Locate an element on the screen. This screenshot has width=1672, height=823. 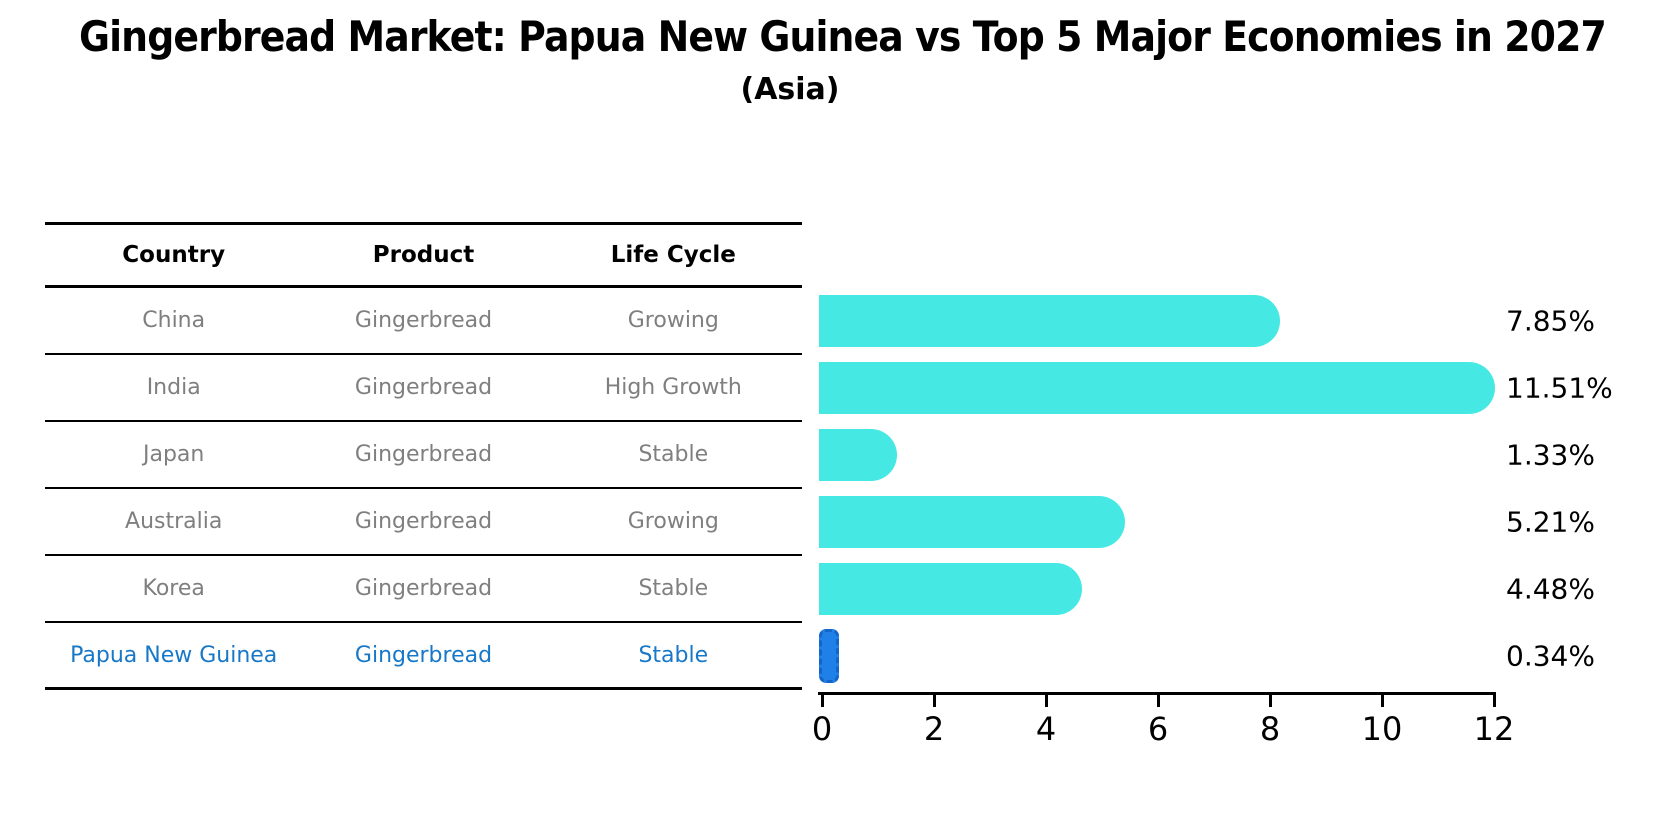
table-row: Korea Gingerbread Stable is located at coordinates (423, 589).